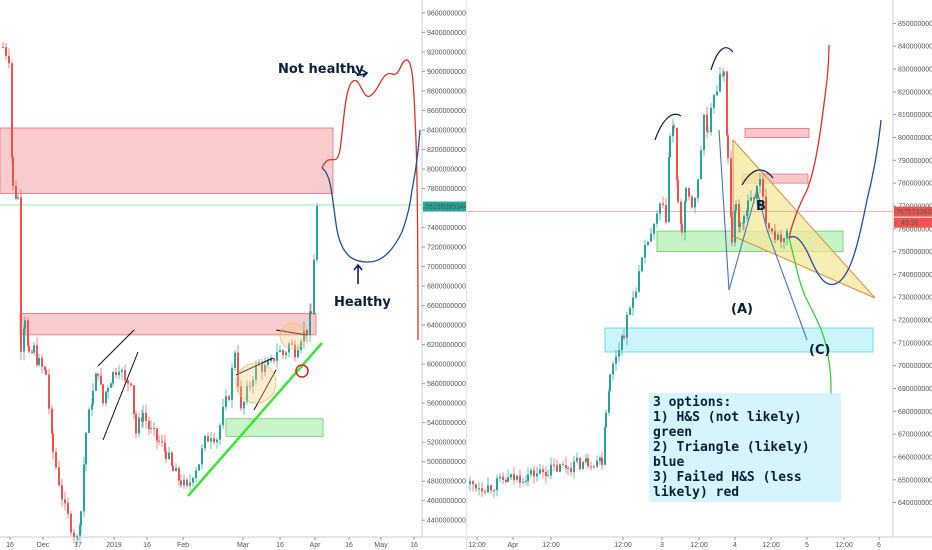  What do you see at coordinates (915, 366) in the screenshot?
I see `y-tick-label: 7000000000` at bounding box center [915, 366].